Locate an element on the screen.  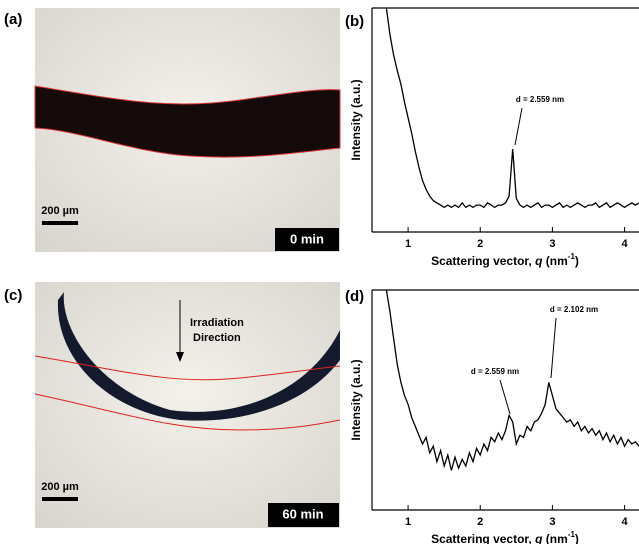
panel-label: (d) is located at coordinates (354, 296).